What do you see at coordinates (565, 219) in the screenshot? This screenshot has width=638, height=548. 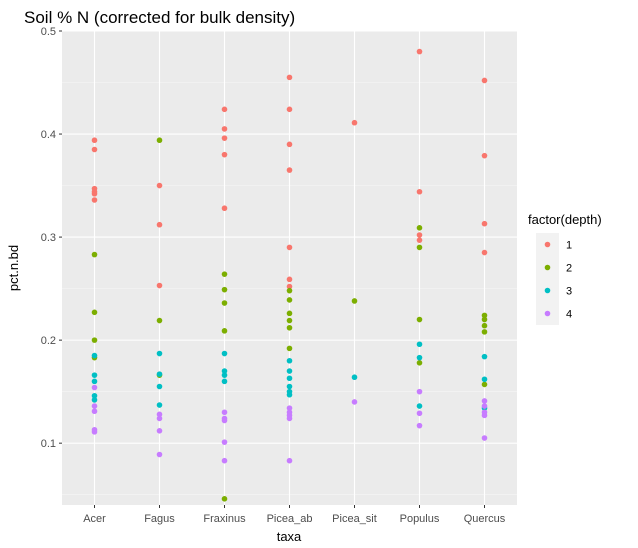 I see `legend-title: factor(depth)` at bounding box center [565, 219].